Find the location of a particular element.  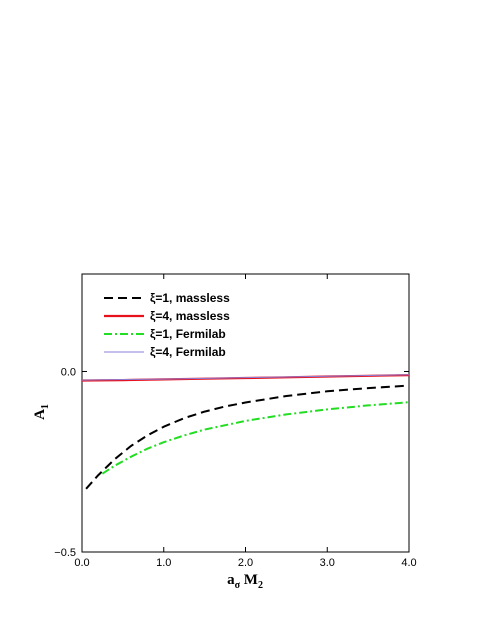

x-tick-label: 2.0 is located at coordinates (245, 563).